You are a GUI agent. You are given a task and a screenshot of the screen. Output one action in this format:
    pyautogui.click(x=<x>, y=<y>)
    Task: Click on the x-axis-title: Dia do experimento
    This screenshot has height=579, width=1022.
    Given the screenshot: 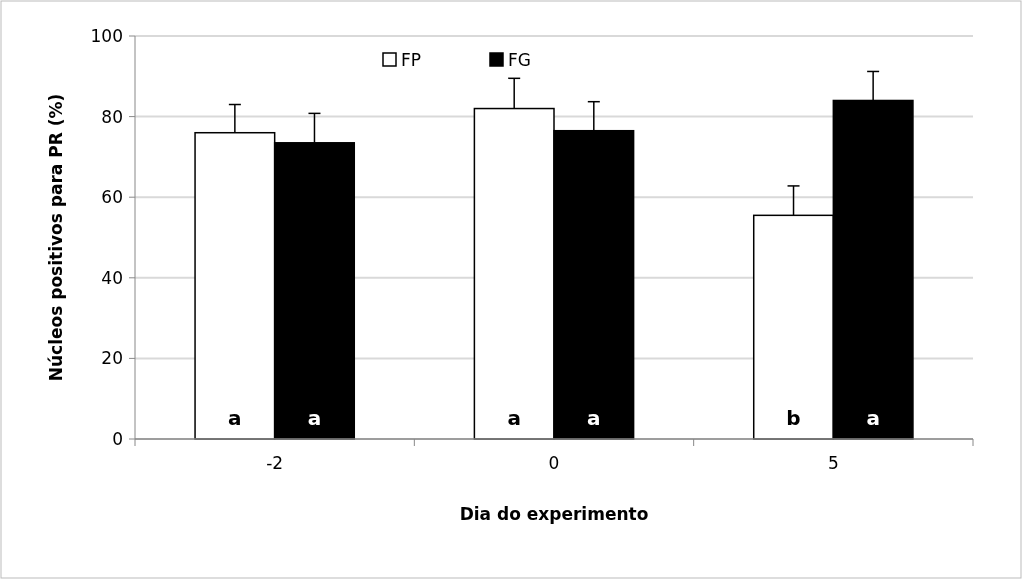 What is the action you would take?
    pyautogui.click(x=554, y=514)
    